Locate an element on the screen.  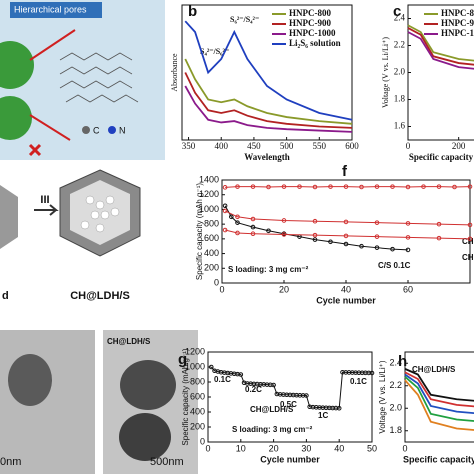
title-box is located at coordinates (56, 10).